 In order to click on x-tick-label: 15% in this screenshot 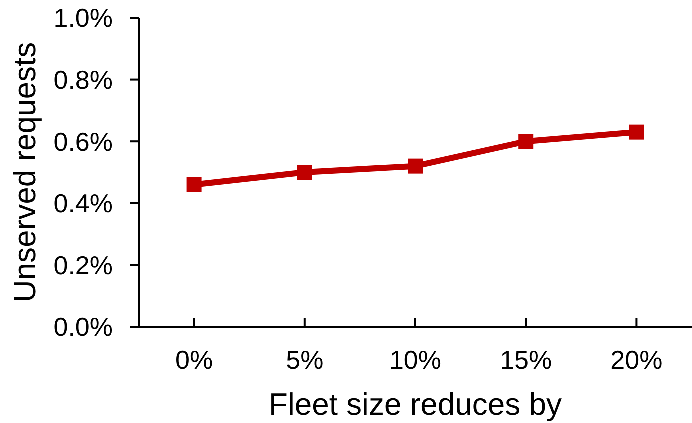, I will do `click(526, 360)`.